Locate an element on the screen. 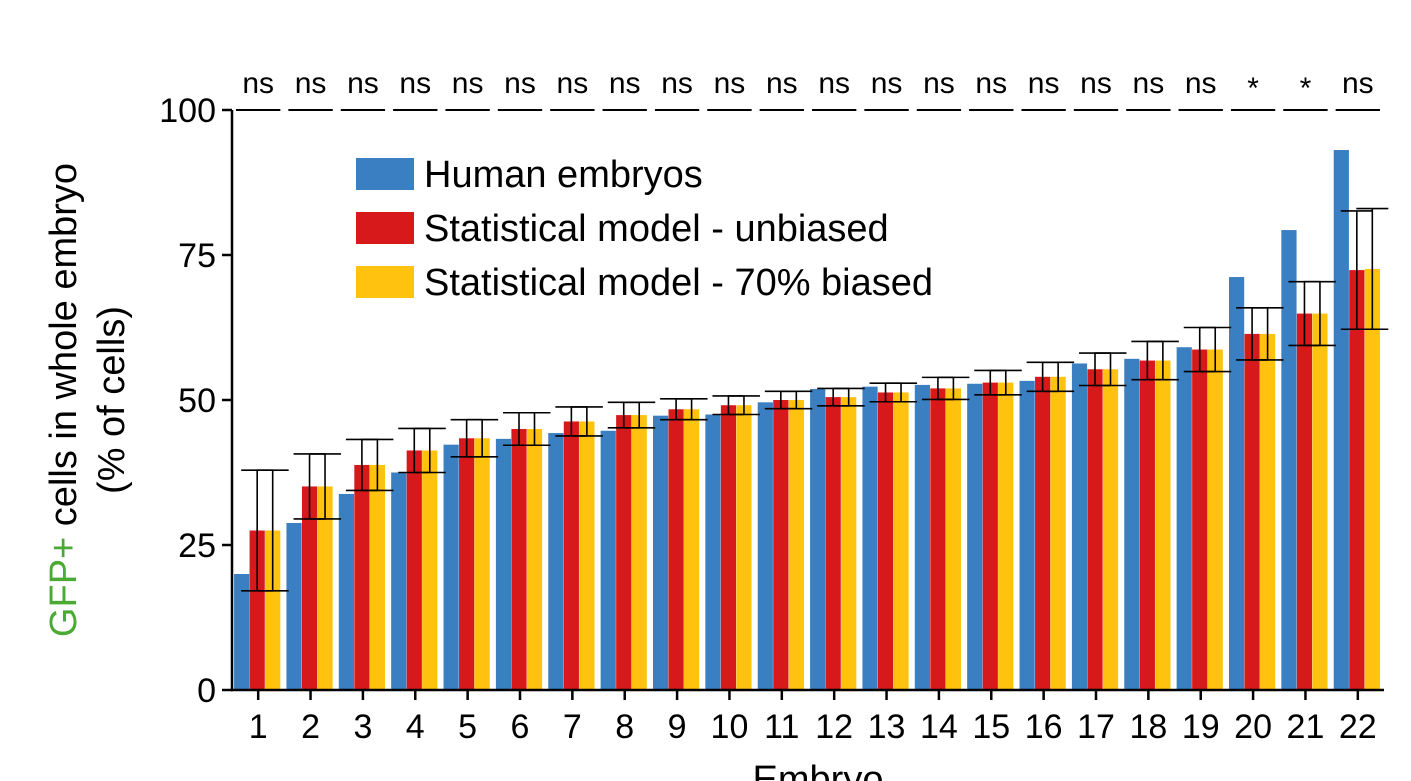 This screenshot has width=1411, height=781. y-axis-title-prefix: GFP+ is located at coordinates (64, 587).